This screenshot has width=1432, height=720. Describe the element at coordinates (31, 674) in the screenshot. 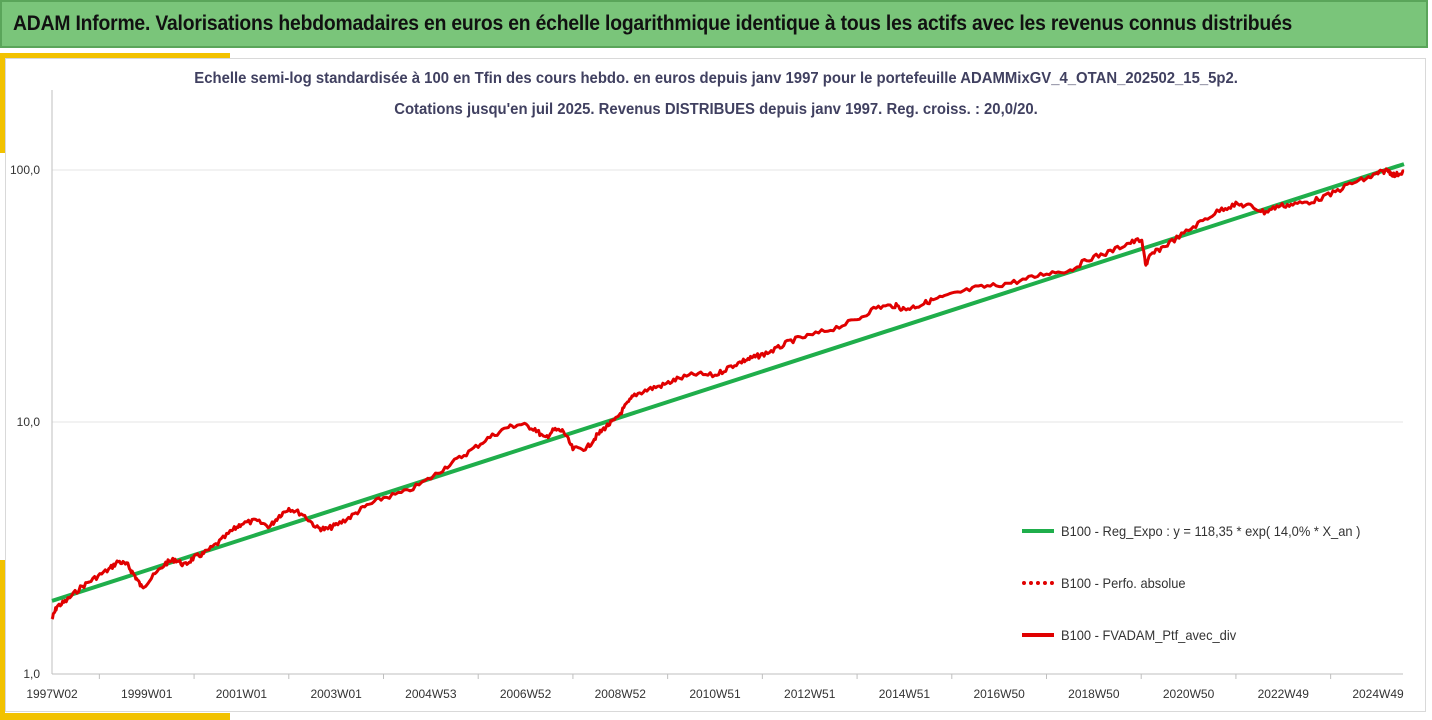

I see `y-tick-label: 1,0` at that location.